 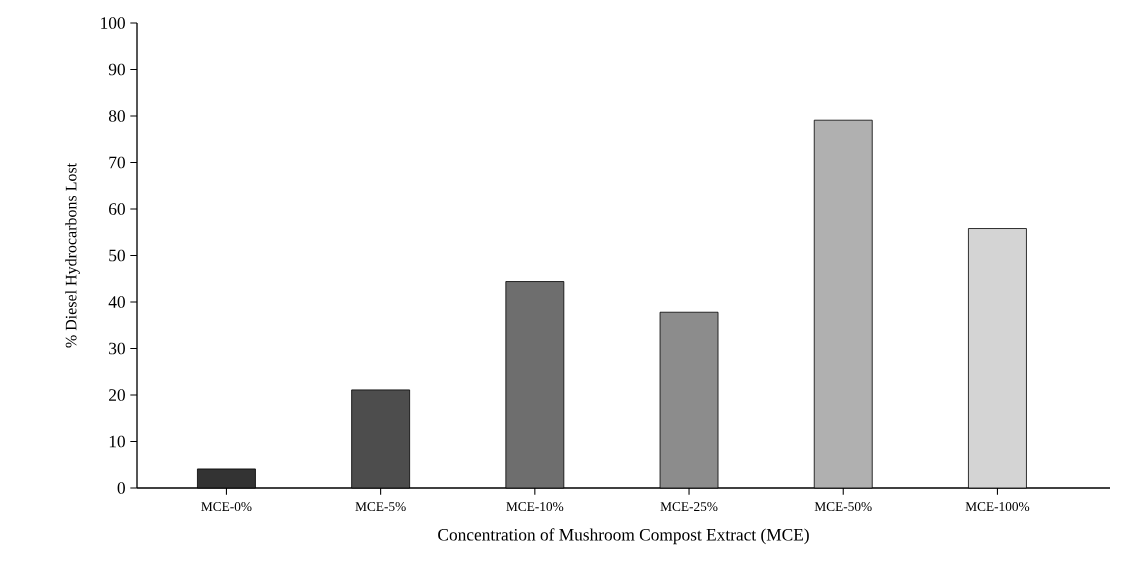 I want to click on x-tick-label: MCE-10%, so click(x=535, y=507).